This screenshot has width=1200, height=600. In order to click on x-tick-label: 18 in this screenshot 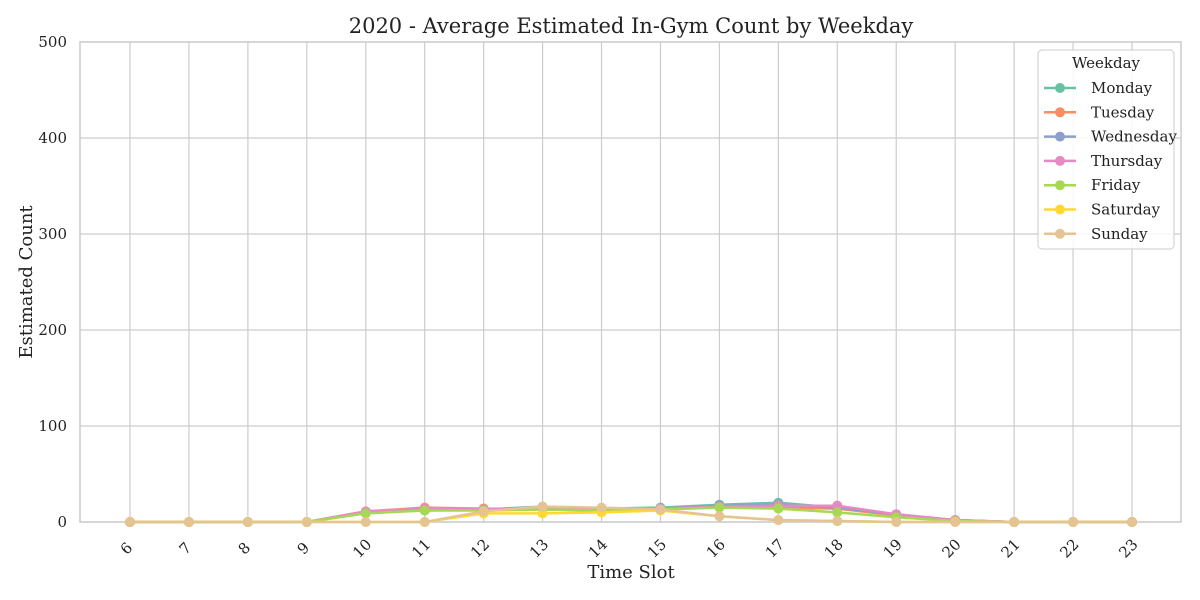, I will do `click(834, 548)`.